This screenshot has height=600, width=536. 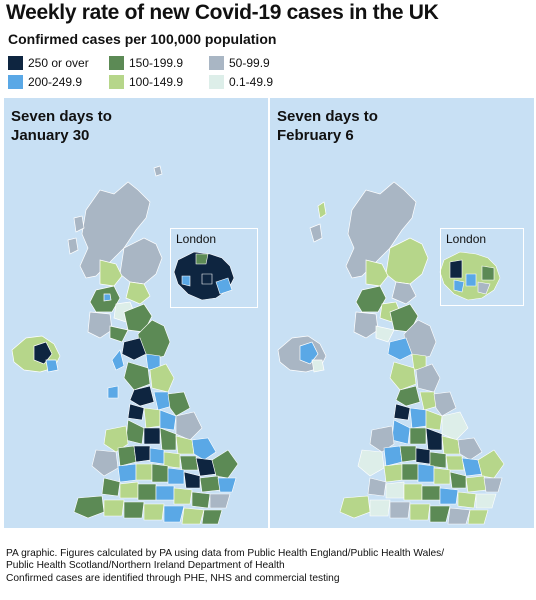 I want to click on legend-item-0-49: 0.1-49.9, so click(x=241, y=82).